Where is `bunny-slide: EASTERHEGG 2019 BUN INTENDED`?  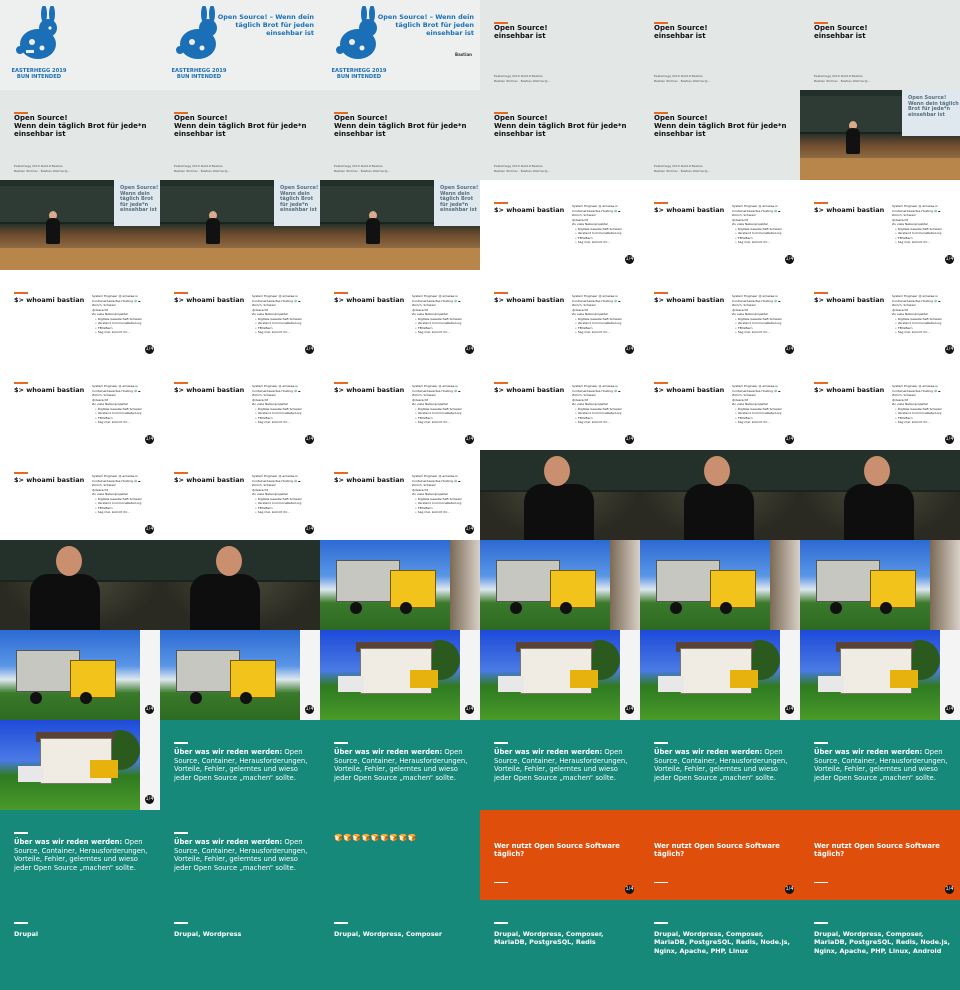 bunny-slide: EASTERHEGG 2019 BUN INTENDED is located at coordinates (80, 45).